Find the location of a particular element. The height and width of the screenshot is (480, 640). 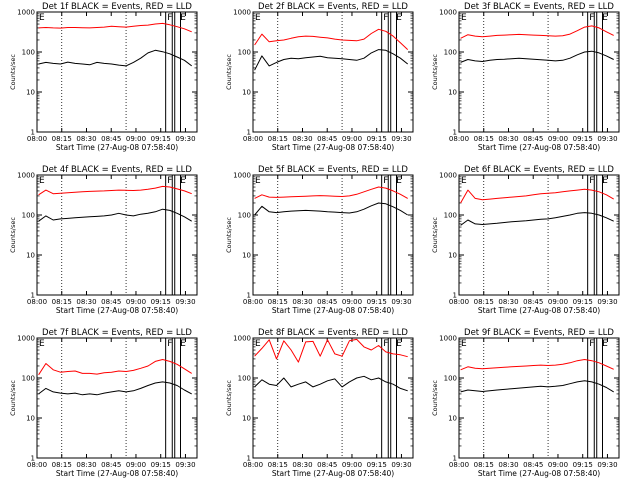

panel-title: Det 4f BLACK = Events, RED = LLD is located at coordinates (117, 170).